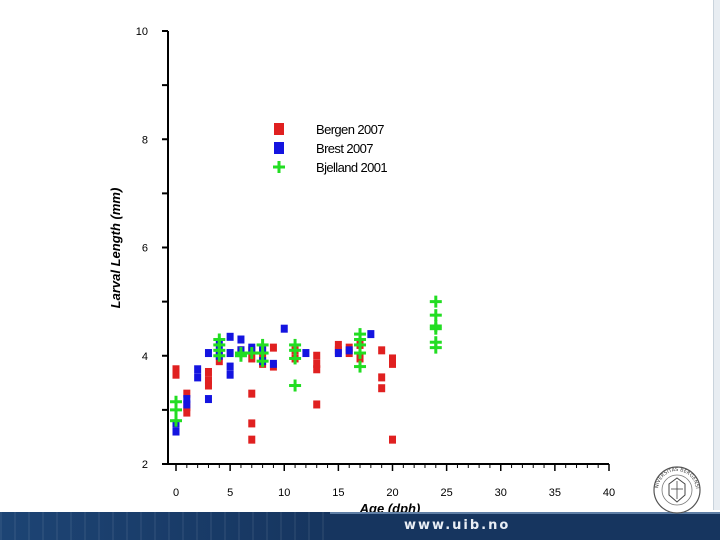 Image resolution: width=720 pixels, height=540 pixels. What do you see at coordinates (351, 167) in the screenshot?
I see `legend-label: Bjelland 2001` at bounding box center [351, 167].